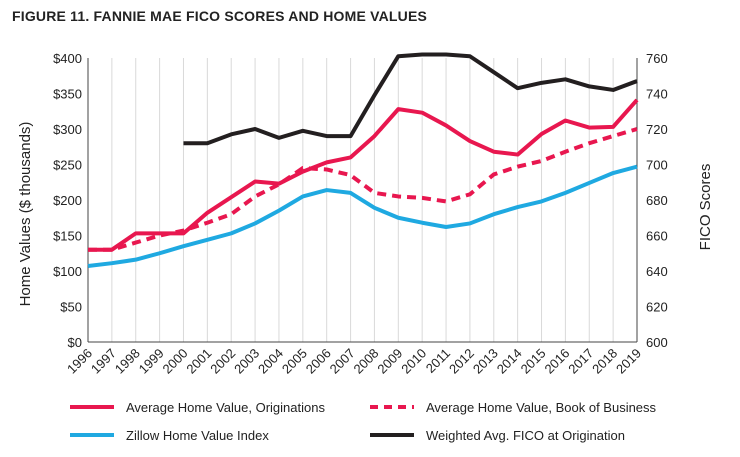  What do you see at coordinates (705, 207) in the screenshot?
I see `right-axis-title: FICO Scores` at bounding box center [705, 207].